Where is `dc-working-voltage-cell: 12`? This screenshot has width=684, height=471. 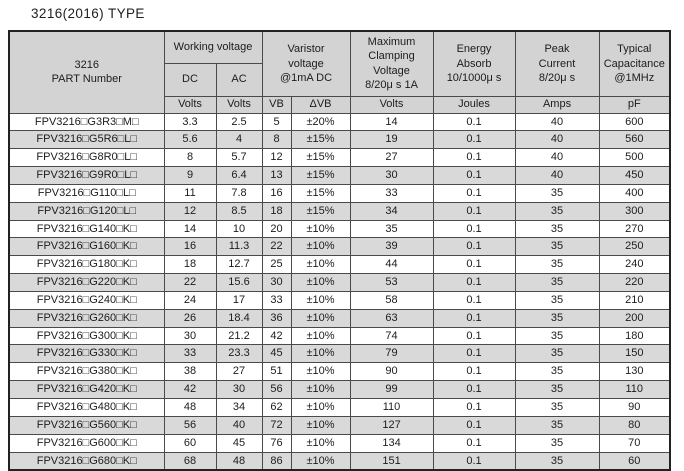 dc-working-voltage-cell: 12 is located at coordinates (190, 211).